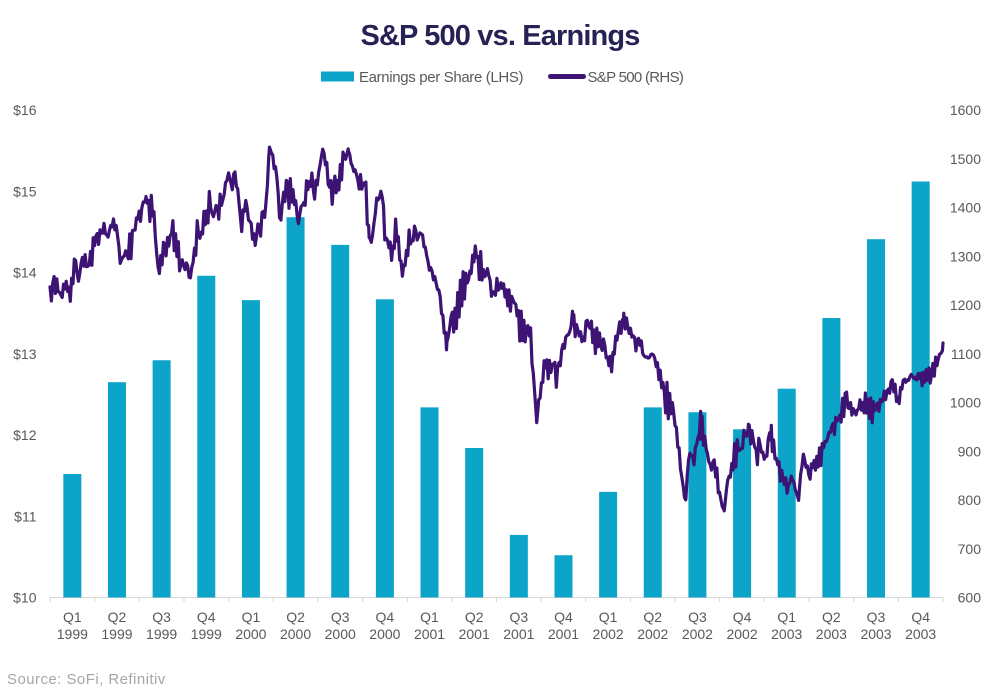 This screenshot has height=691, width=1000. Describe the element at coordinates (86, 679) in the screenshot. I see `svg-text: Source: SoFi, Refinitiv` at that location.